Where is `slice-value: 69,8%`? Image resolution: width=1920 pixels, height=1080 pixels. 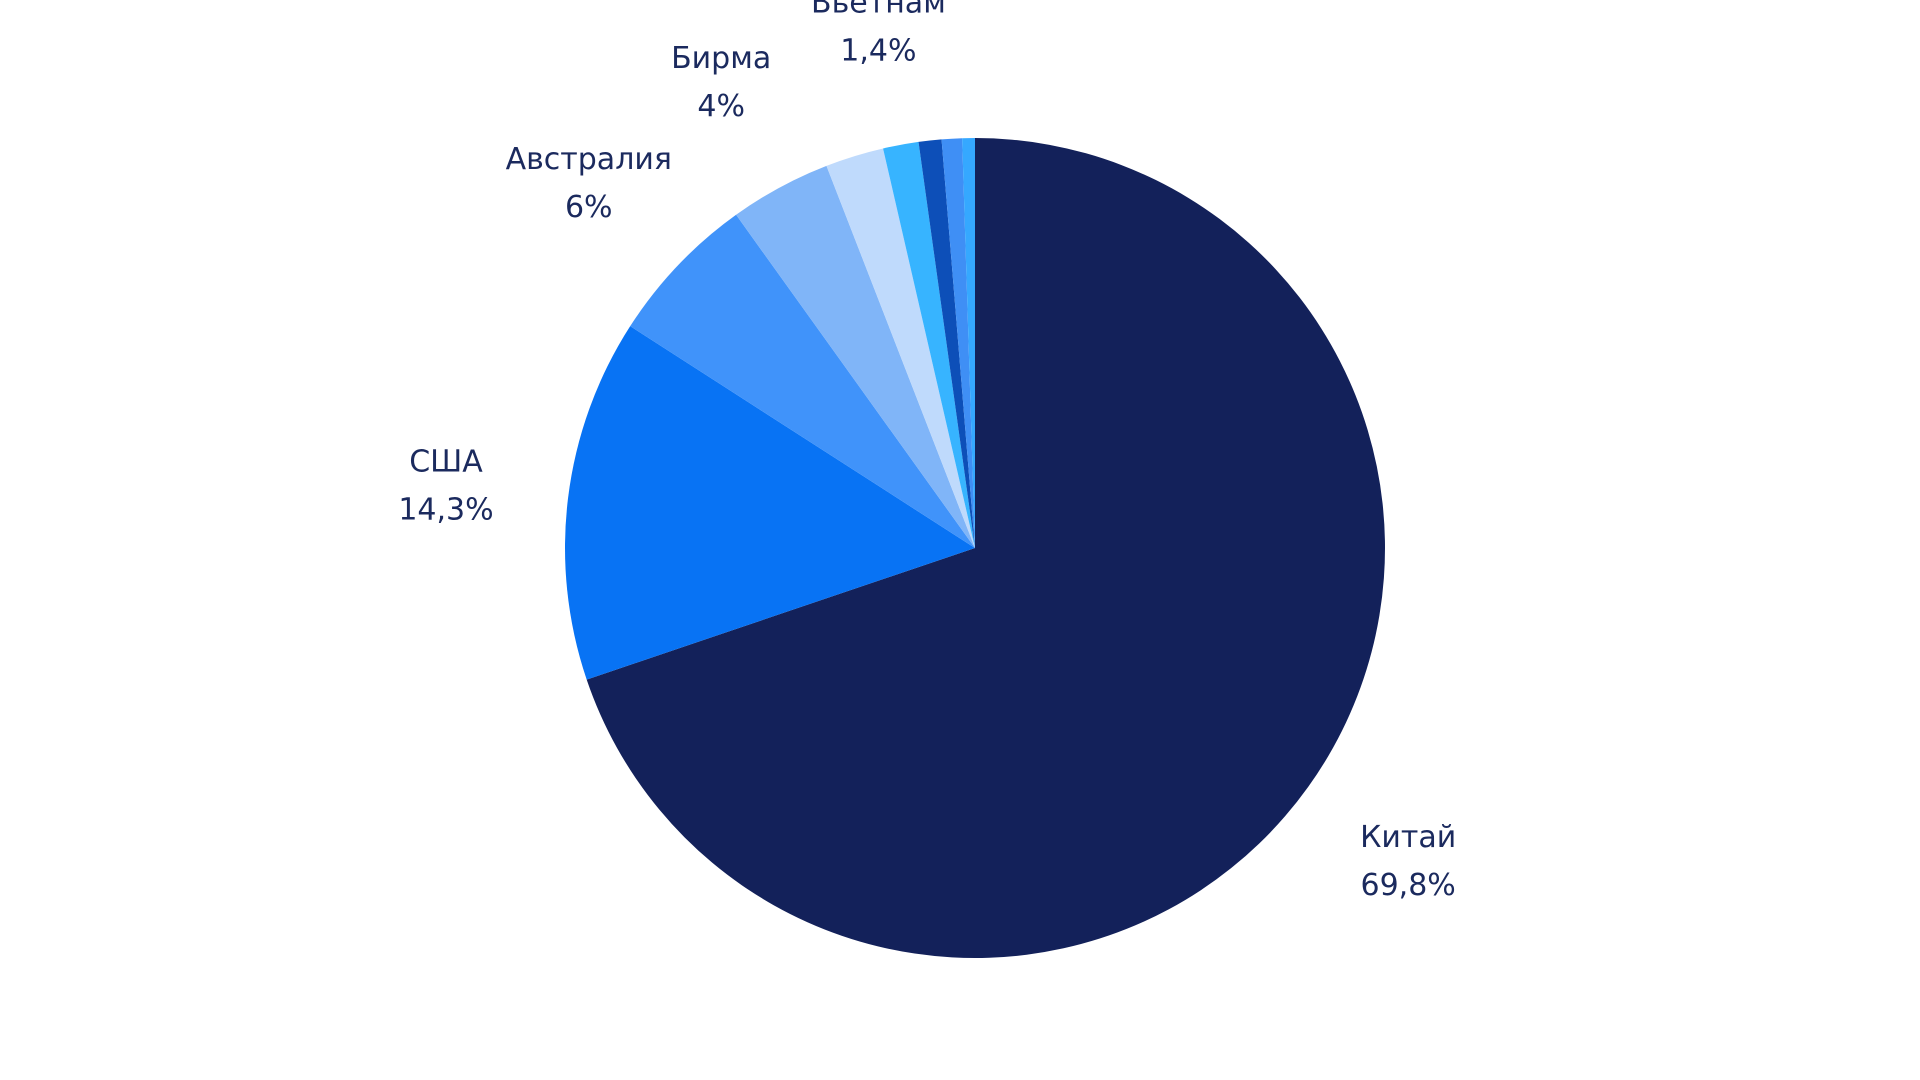
slice-value: 69,8% is located at coordinates (1408, 885).